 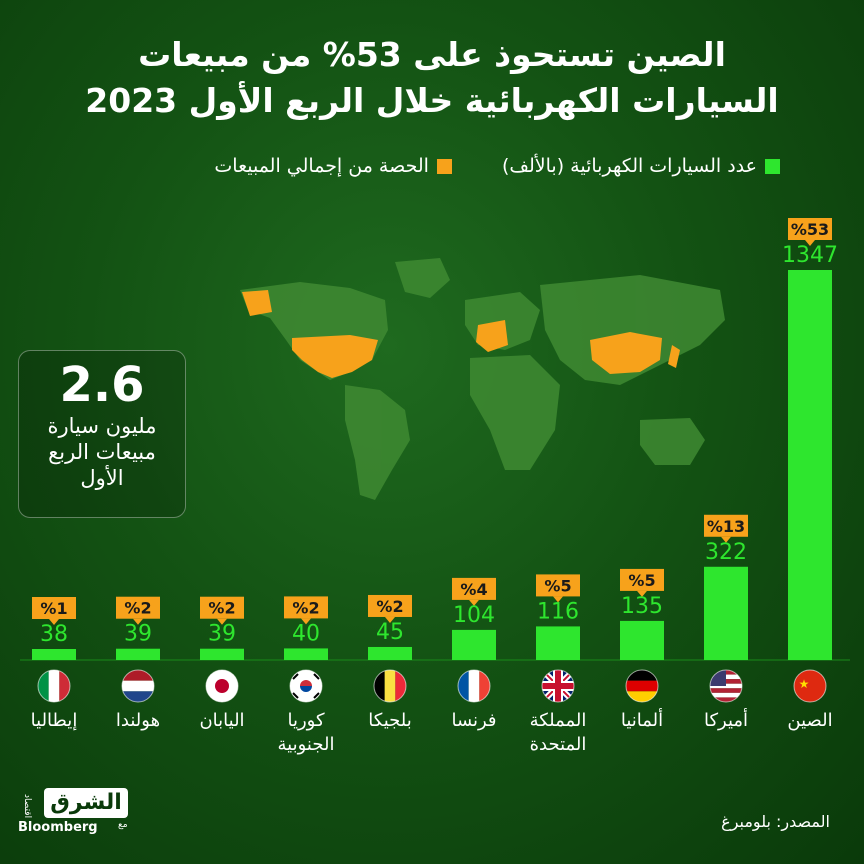 I want to click on title-line-1: الصين تستحوذ على 53% من مبيعات, so click(x=432, y=54).